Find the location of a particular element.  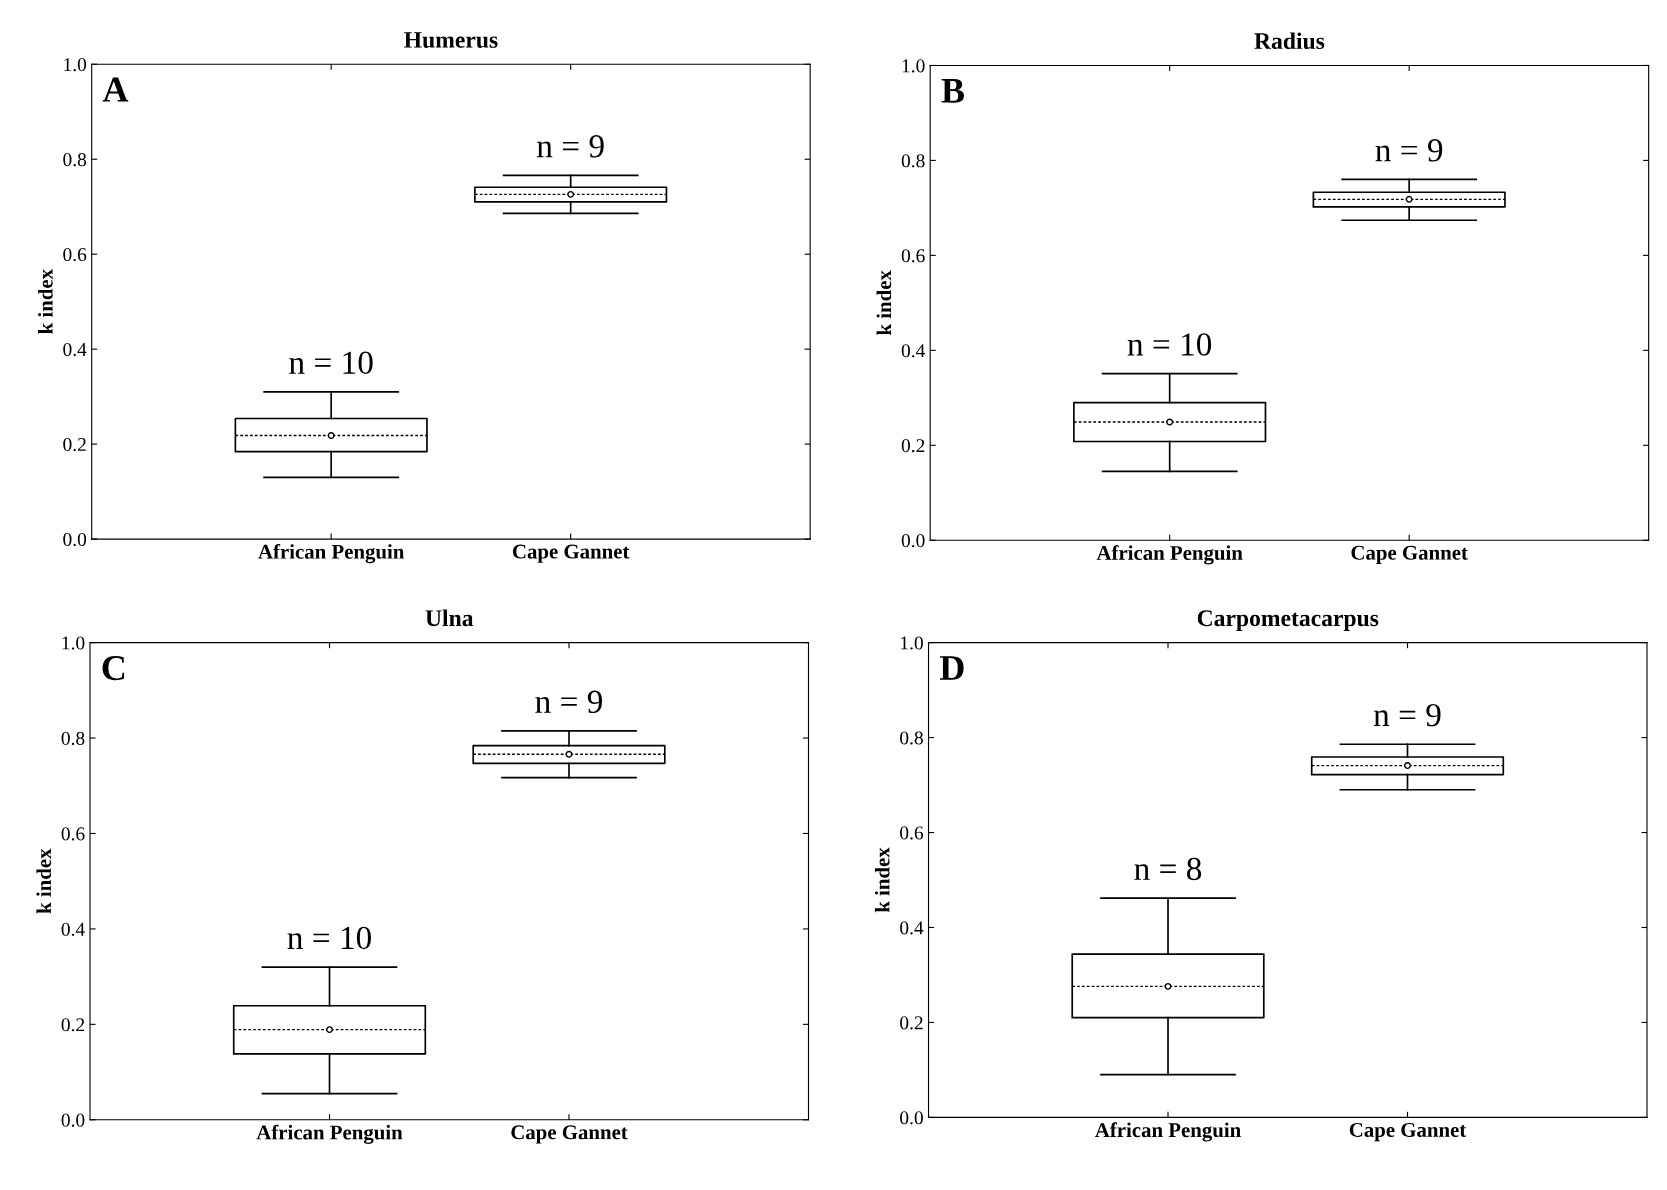

chart-title: Radius is located at coordinates (1289, 41).